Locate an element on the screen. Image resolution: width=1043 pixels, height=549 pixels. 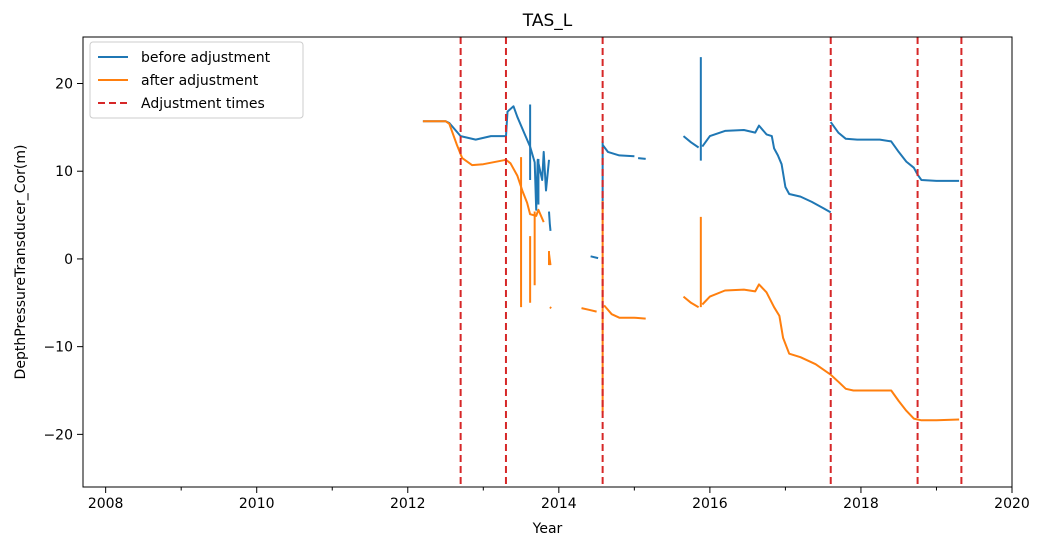
legend-label: after adjustment is located at coordinates (200, 81).